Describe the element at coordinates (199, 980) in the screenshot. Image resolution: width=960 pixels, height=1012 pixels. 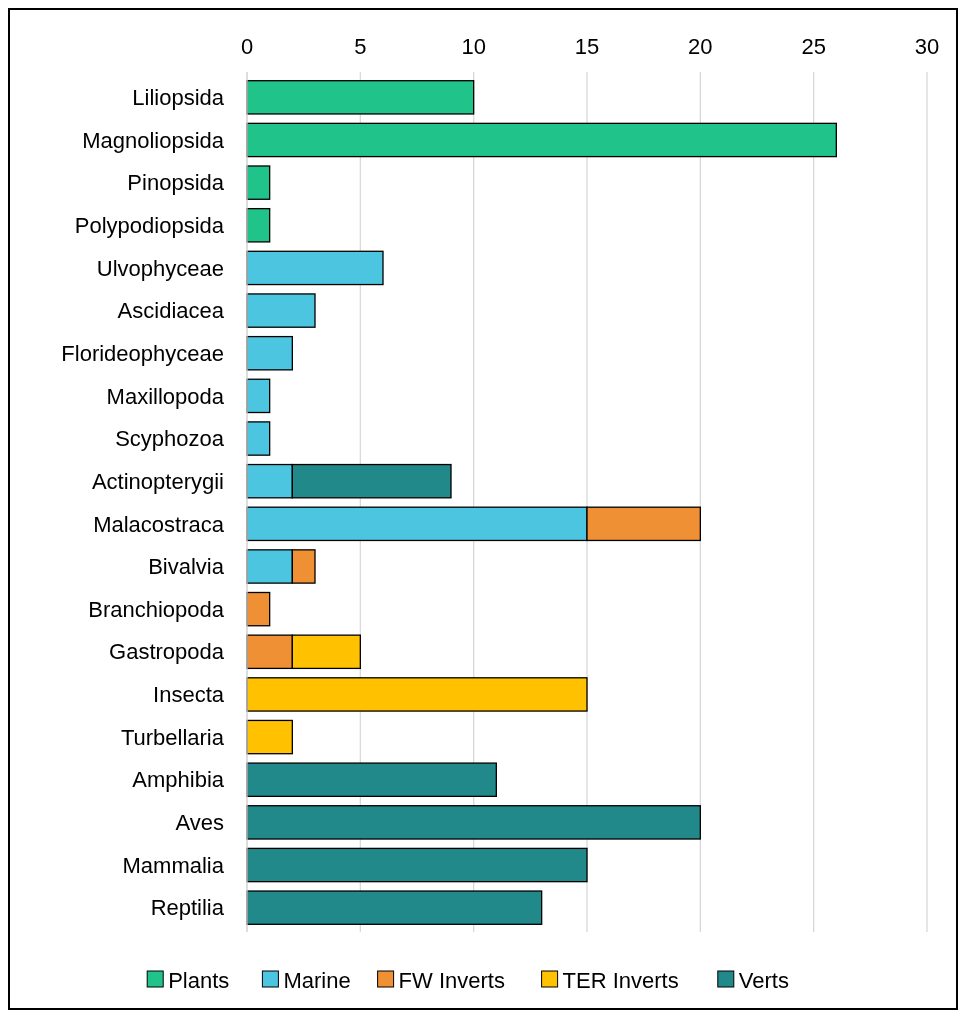
I see `legend-label: Plants` at that location.